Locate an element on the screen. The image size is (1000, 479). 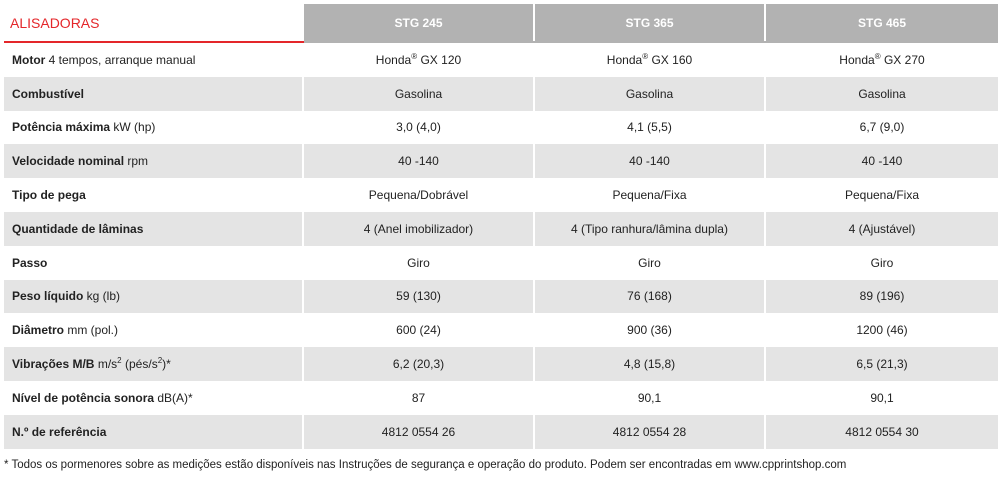
cell-stg-245: 87 is located at coordinates (418, 397).